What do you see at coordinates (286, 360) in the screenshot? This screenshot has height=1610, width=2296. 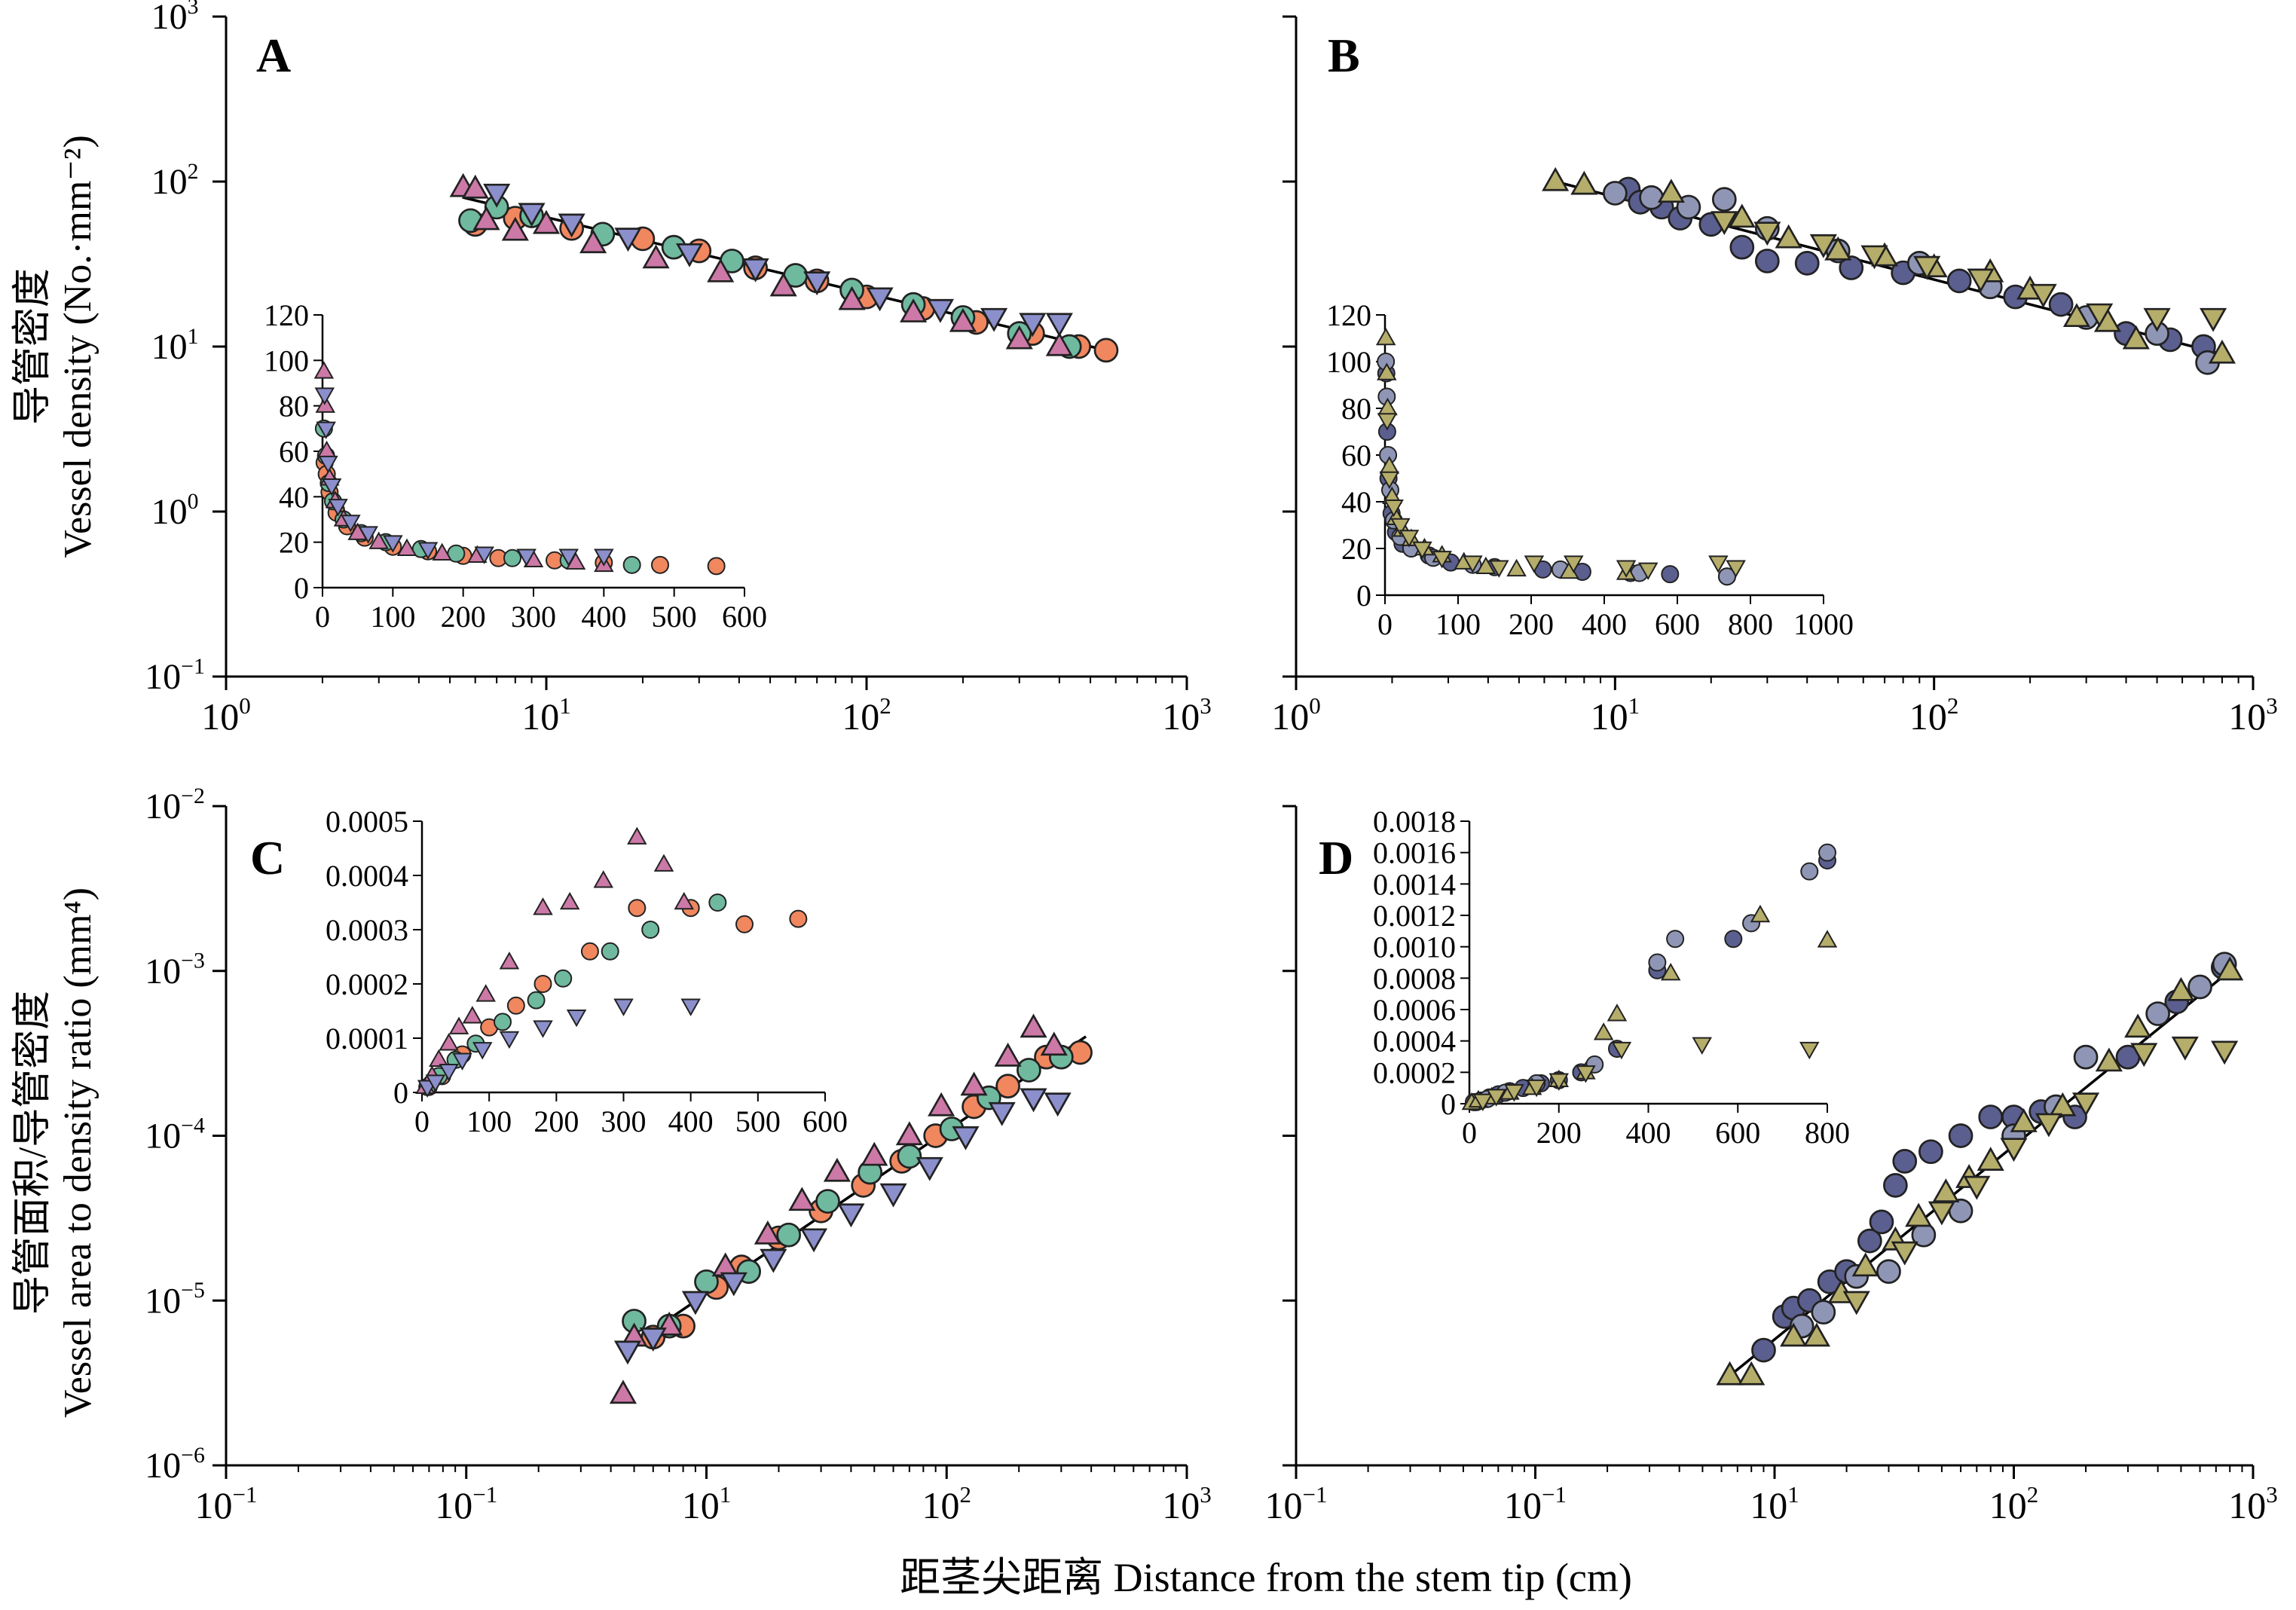 I see `inset-y-tick-label: 100` at bounding box center [286, 360].